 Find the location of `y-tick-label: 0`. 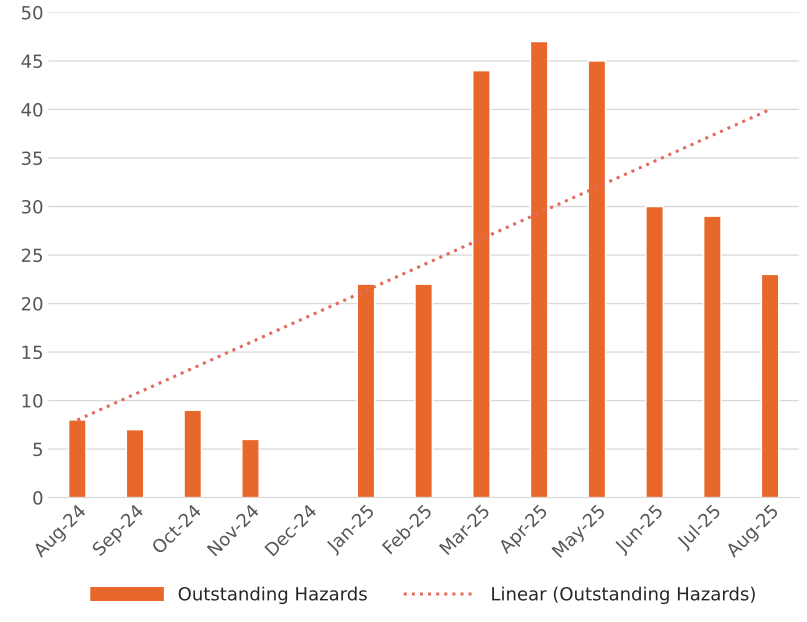

y-tick-label: 0 is located at coordinates (37, 498).